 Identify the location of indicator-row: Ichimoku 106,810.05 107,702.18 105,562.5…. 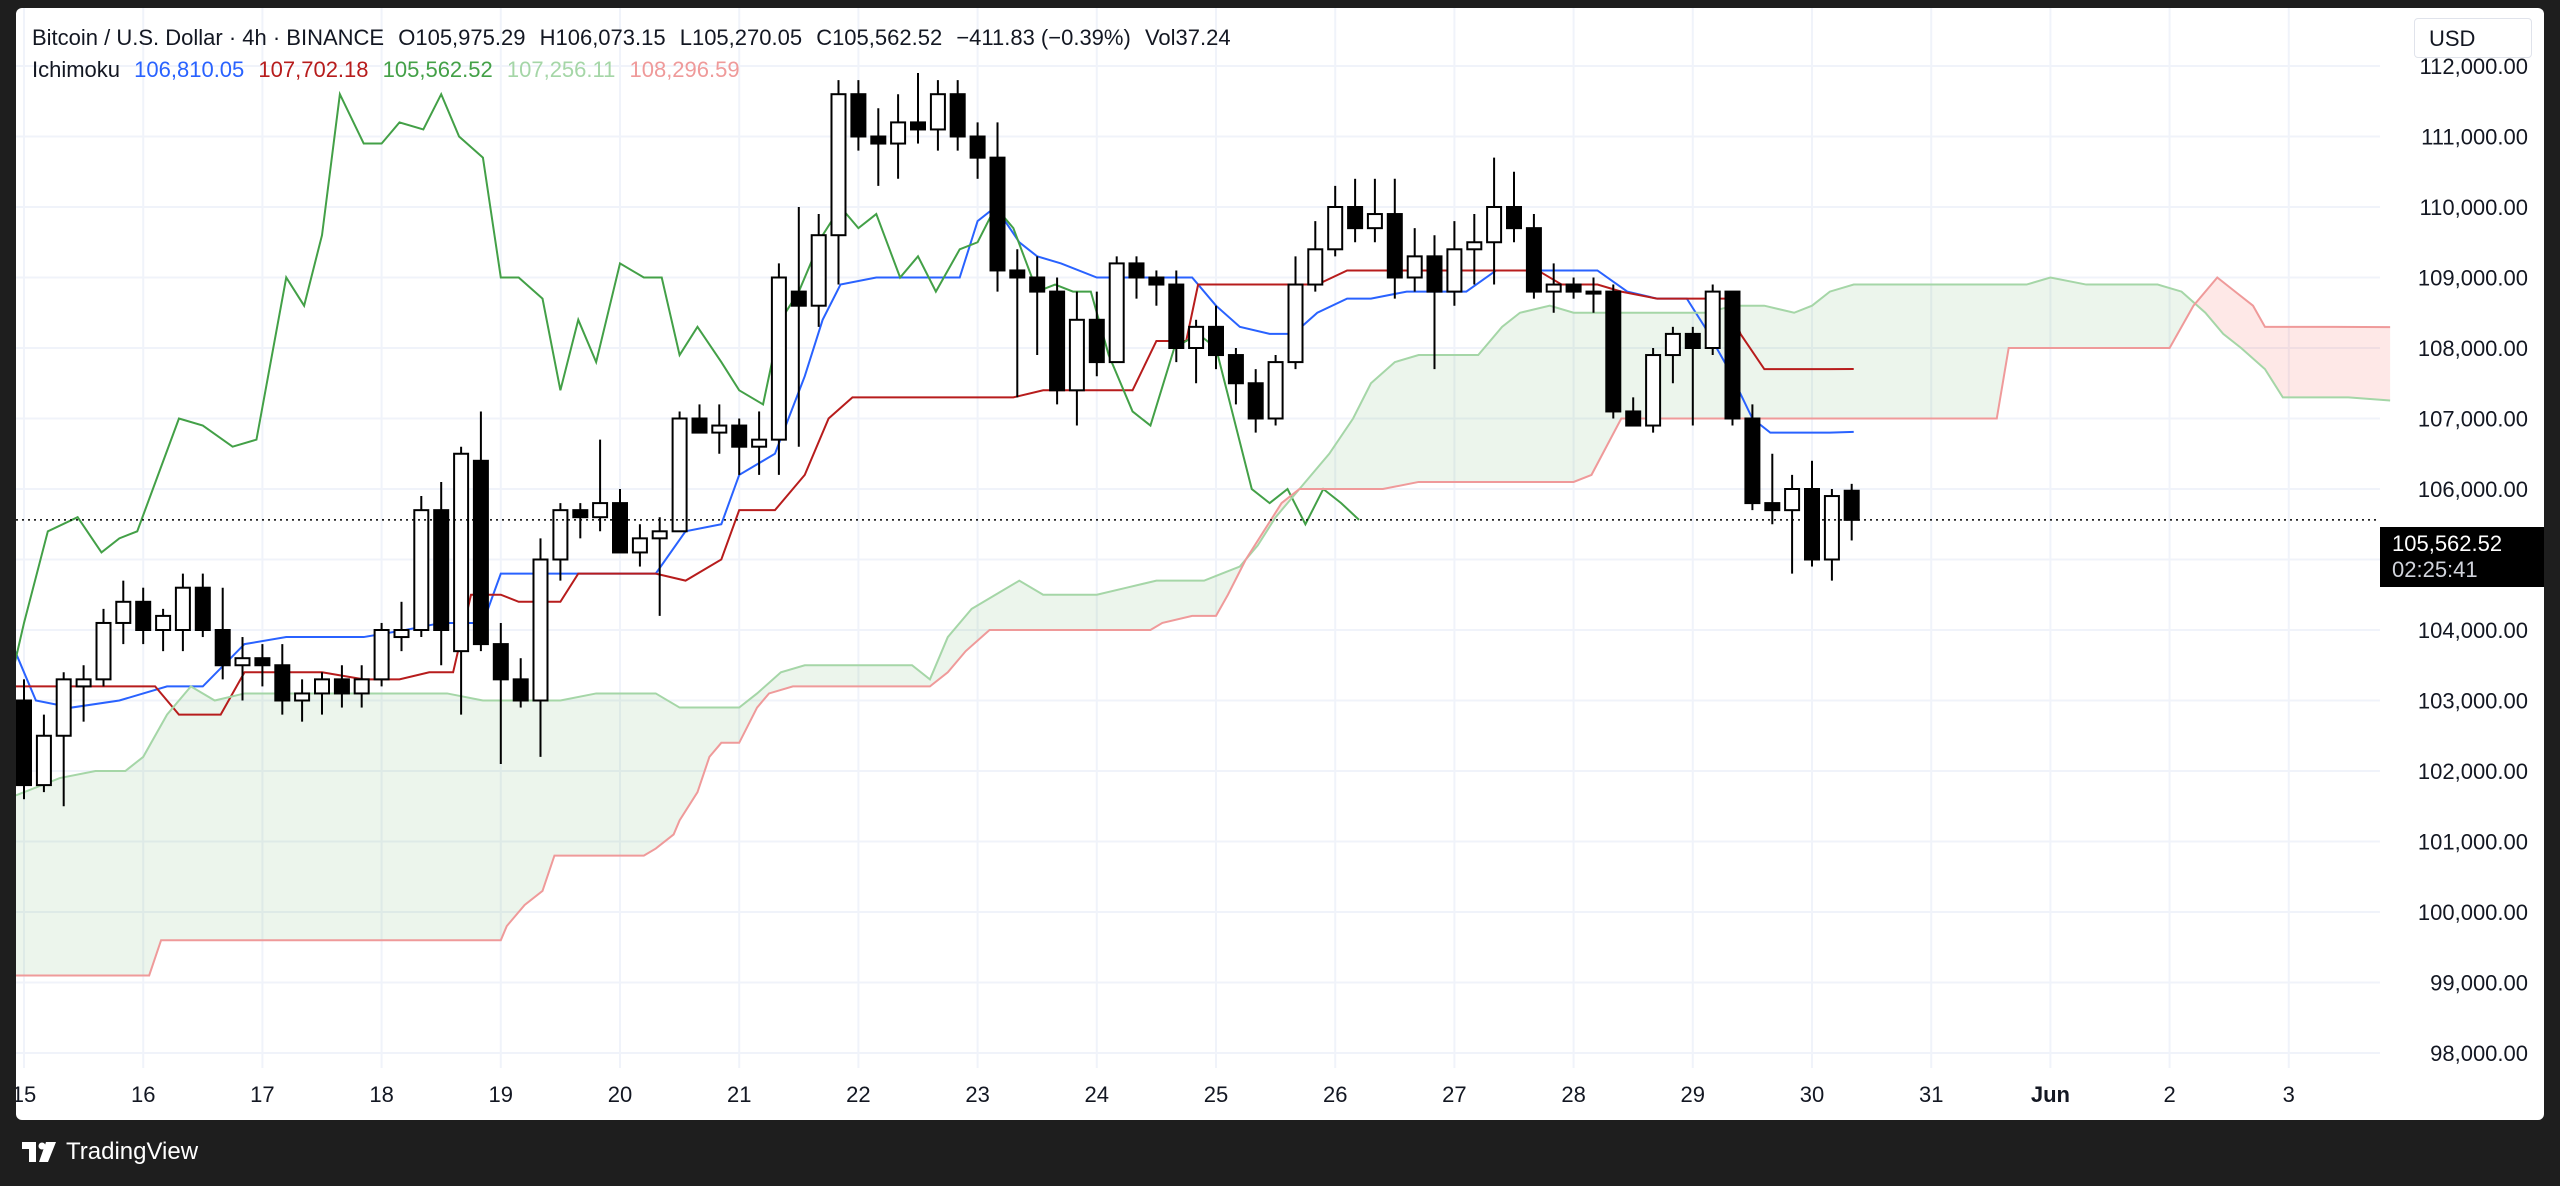
(635, 70).